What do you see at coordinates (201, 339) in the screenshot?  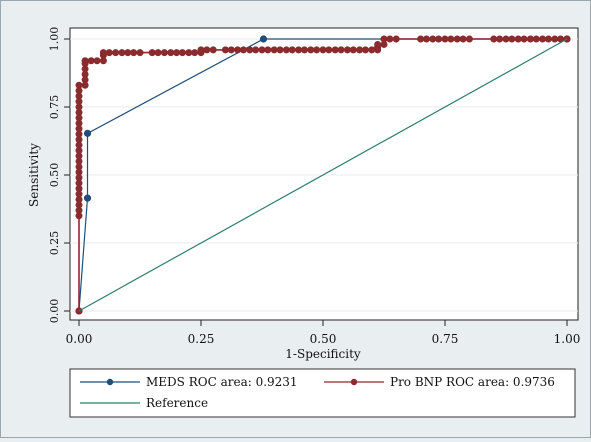 I see `x-tick-label: 0.25` at bounding box center [201, 339].